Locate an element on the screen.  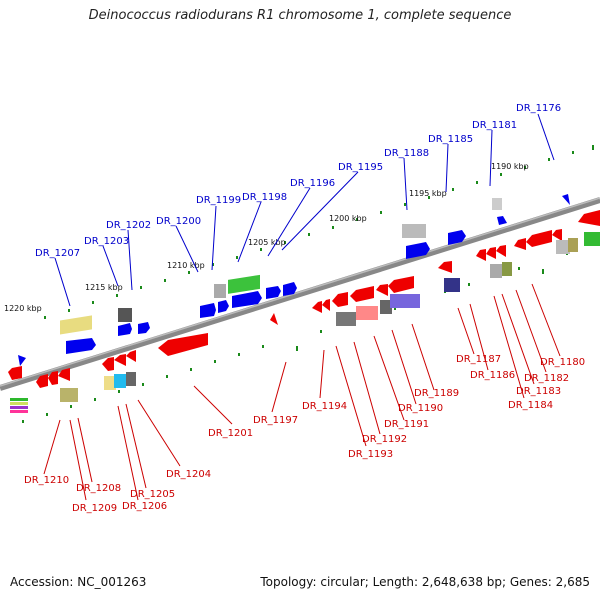
reverse-gene-label: DR_1180 is located at coordinates (562, 362).